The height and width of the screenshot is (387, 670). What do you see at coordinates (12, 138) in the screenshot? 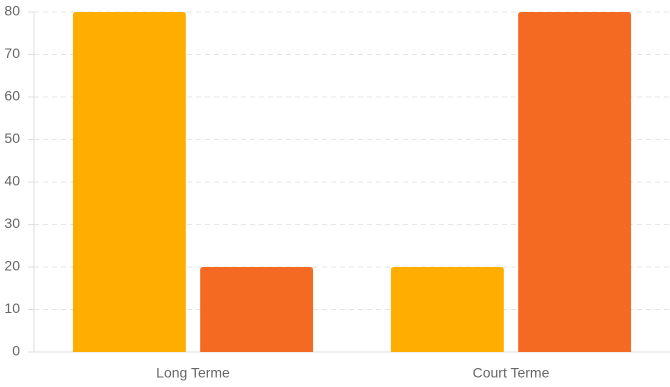
I see `y-tick-label: 50` at bounding box center [12, 138].